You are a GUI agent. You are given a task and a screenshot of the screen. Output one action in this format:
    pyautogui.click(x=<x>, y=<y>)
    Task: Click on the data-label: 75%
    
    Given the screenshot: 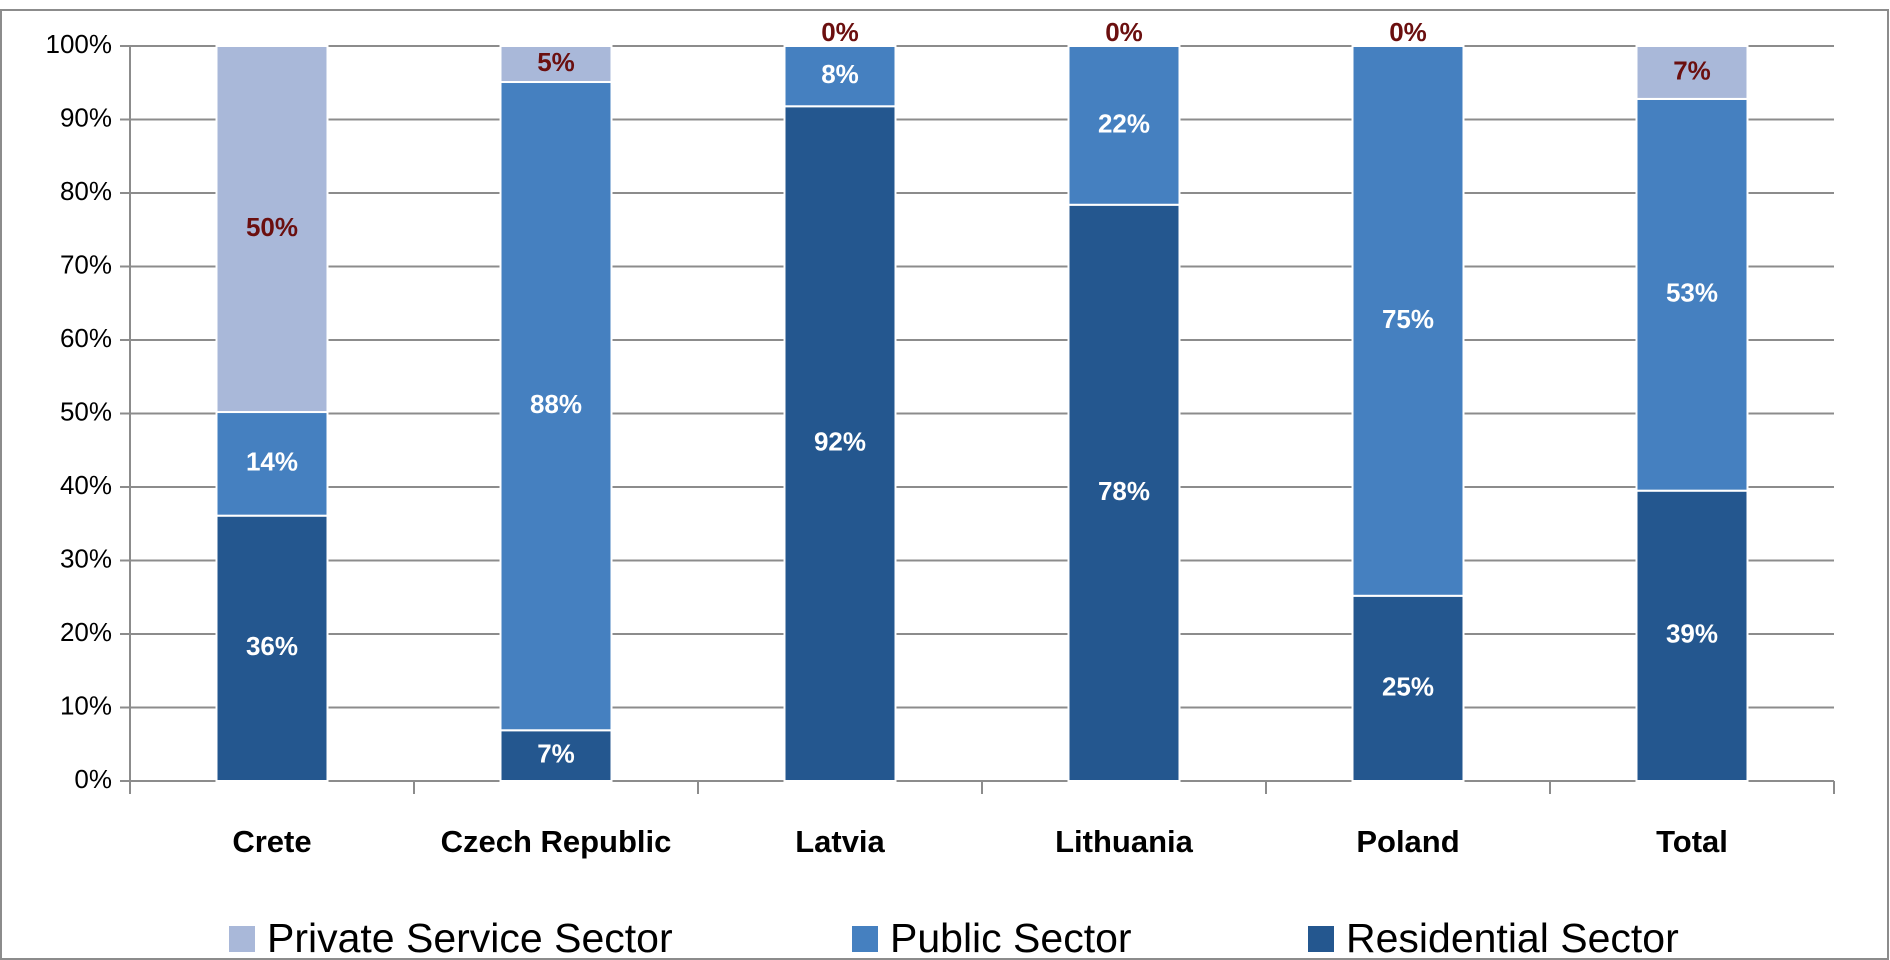 What is the action you would take?
    pyautogui.click(x=1408, y=319)
    